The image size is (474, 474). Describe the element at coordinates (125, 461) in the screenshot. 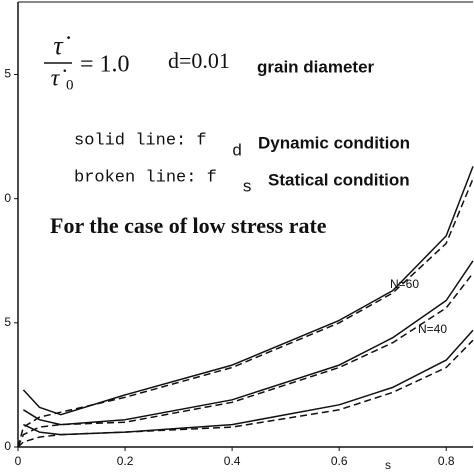

I see `x-tick-label: 0.2` at that location.